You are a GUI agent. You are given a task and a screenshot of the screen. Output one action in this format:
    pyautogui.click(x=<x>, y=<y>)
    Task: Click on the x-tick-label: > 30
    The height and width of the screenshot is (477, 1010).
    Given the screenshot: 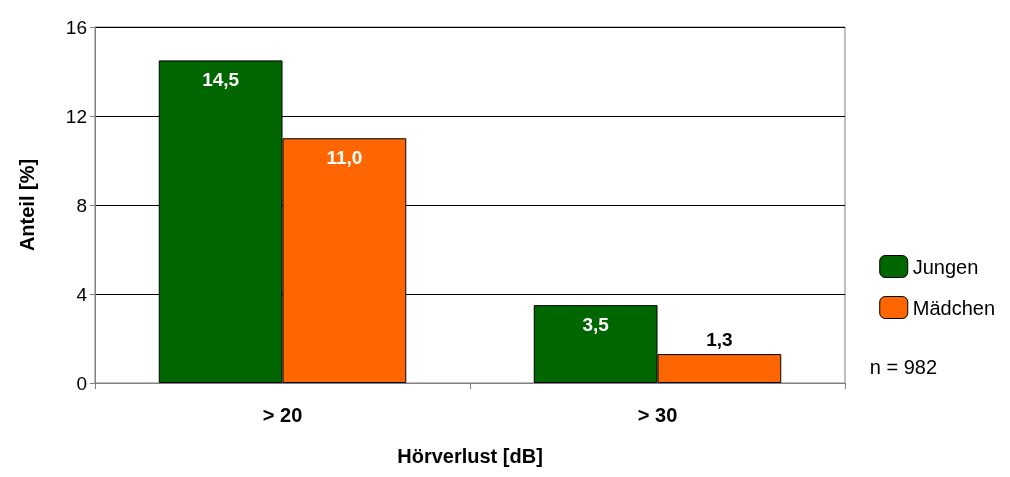 What is the action you would take?
    pyautogui.click(x=657, y=415)
    